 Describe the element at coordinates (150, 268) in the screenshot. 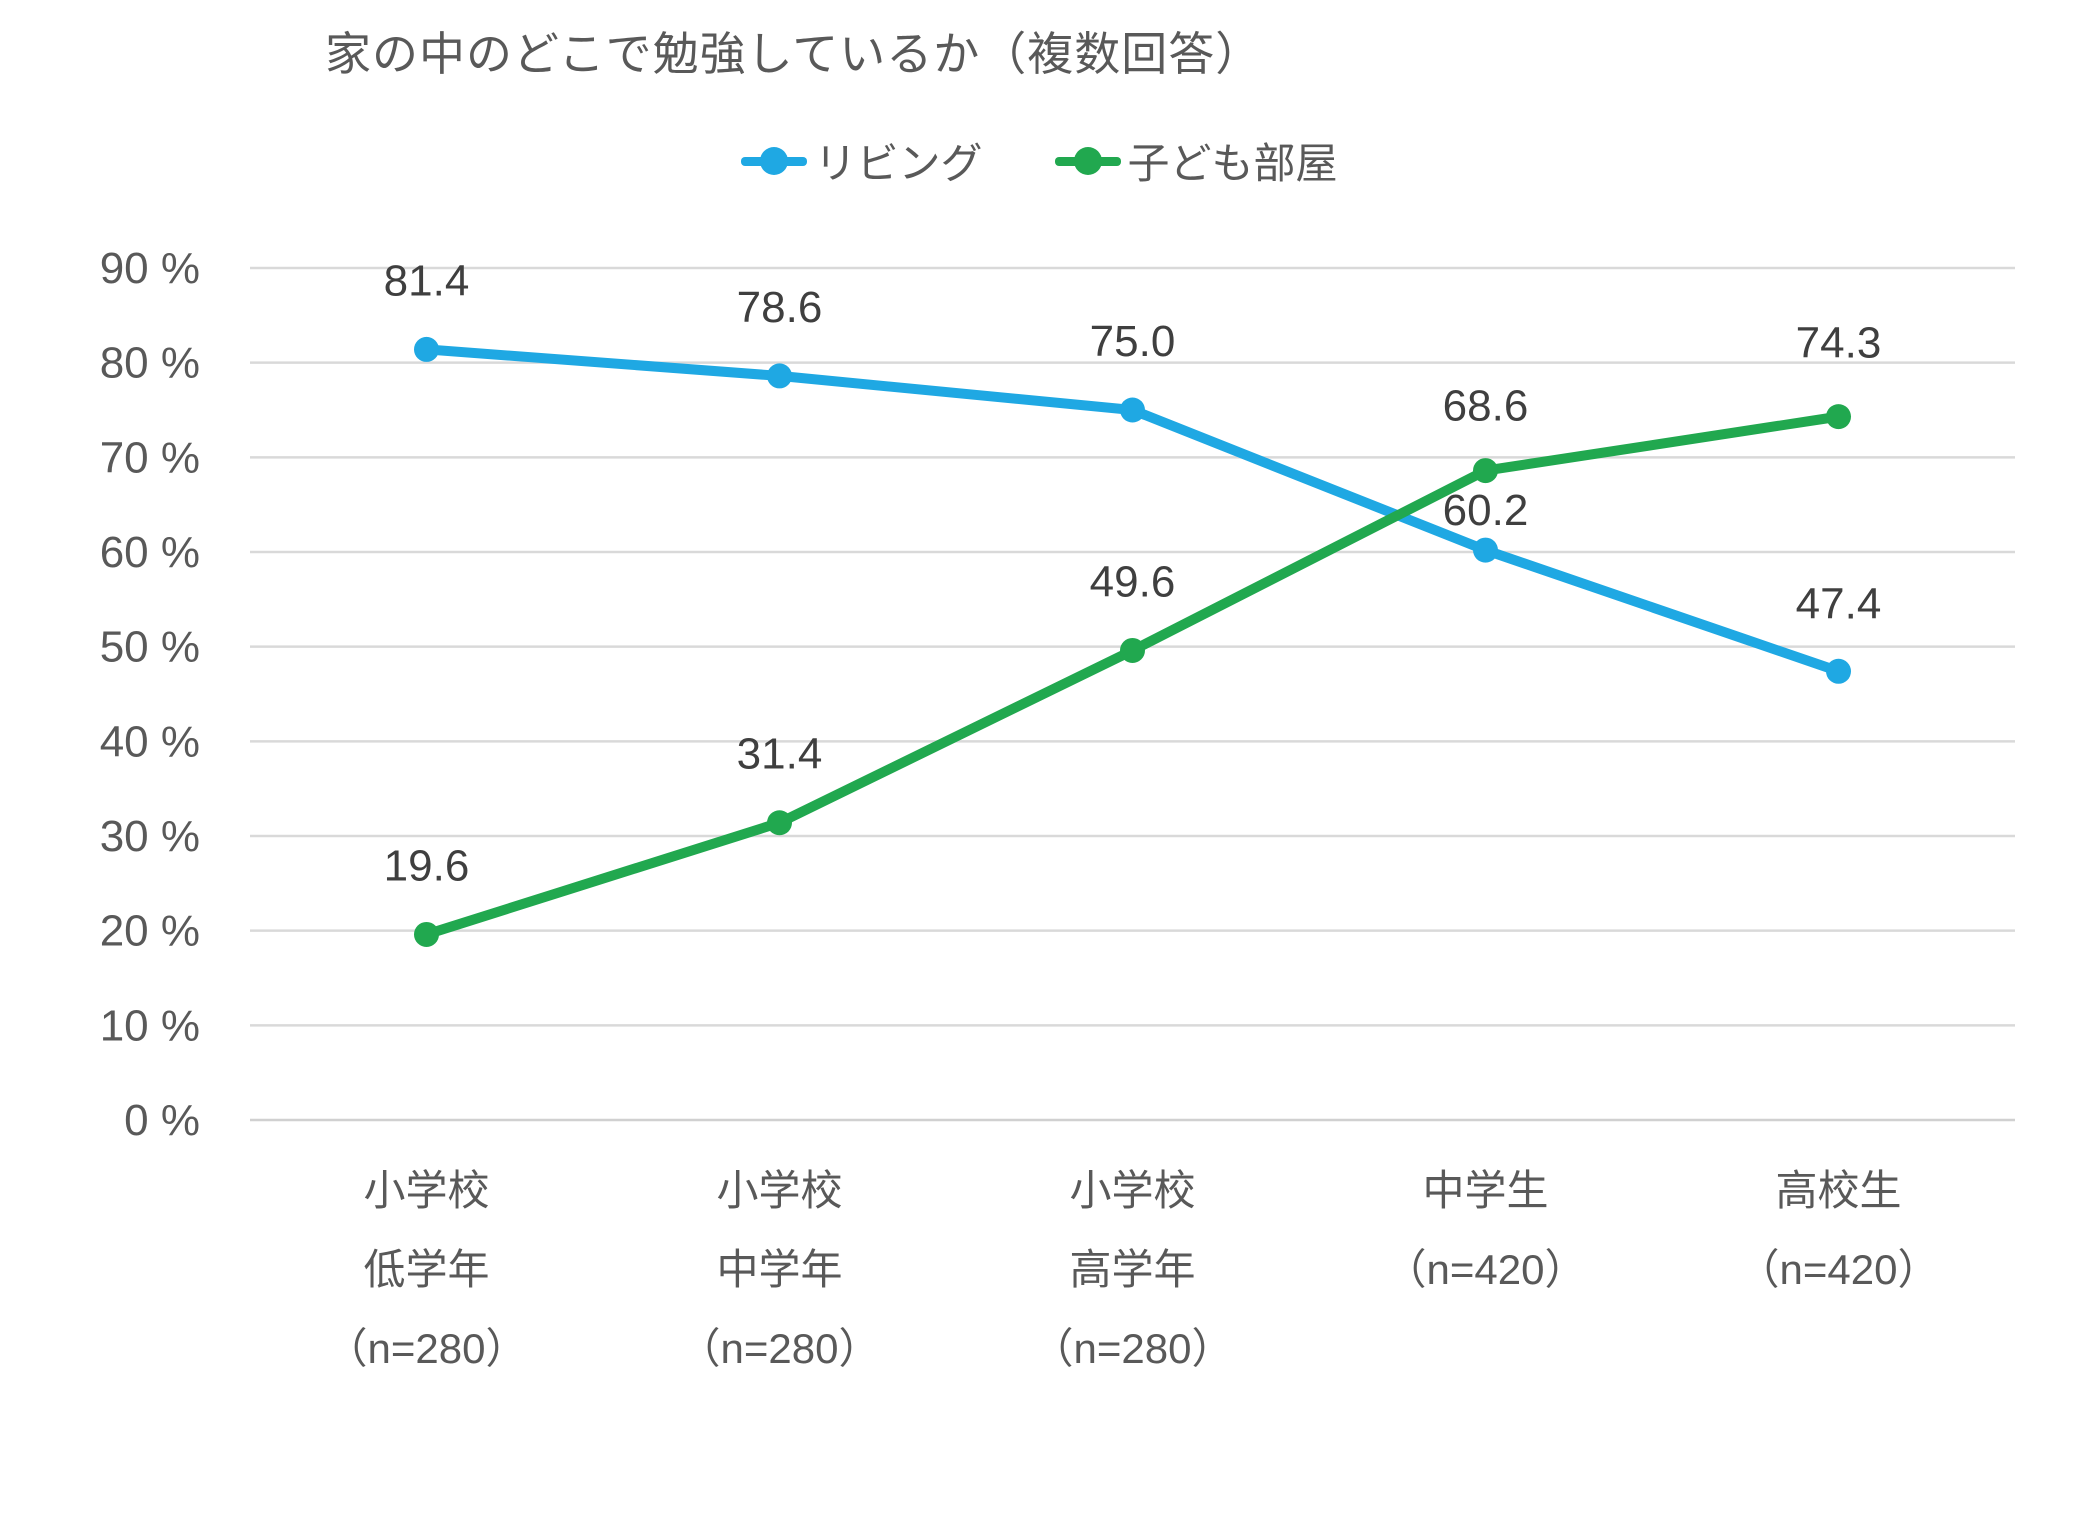

I see `y-tick-label: 90 %` at that location.